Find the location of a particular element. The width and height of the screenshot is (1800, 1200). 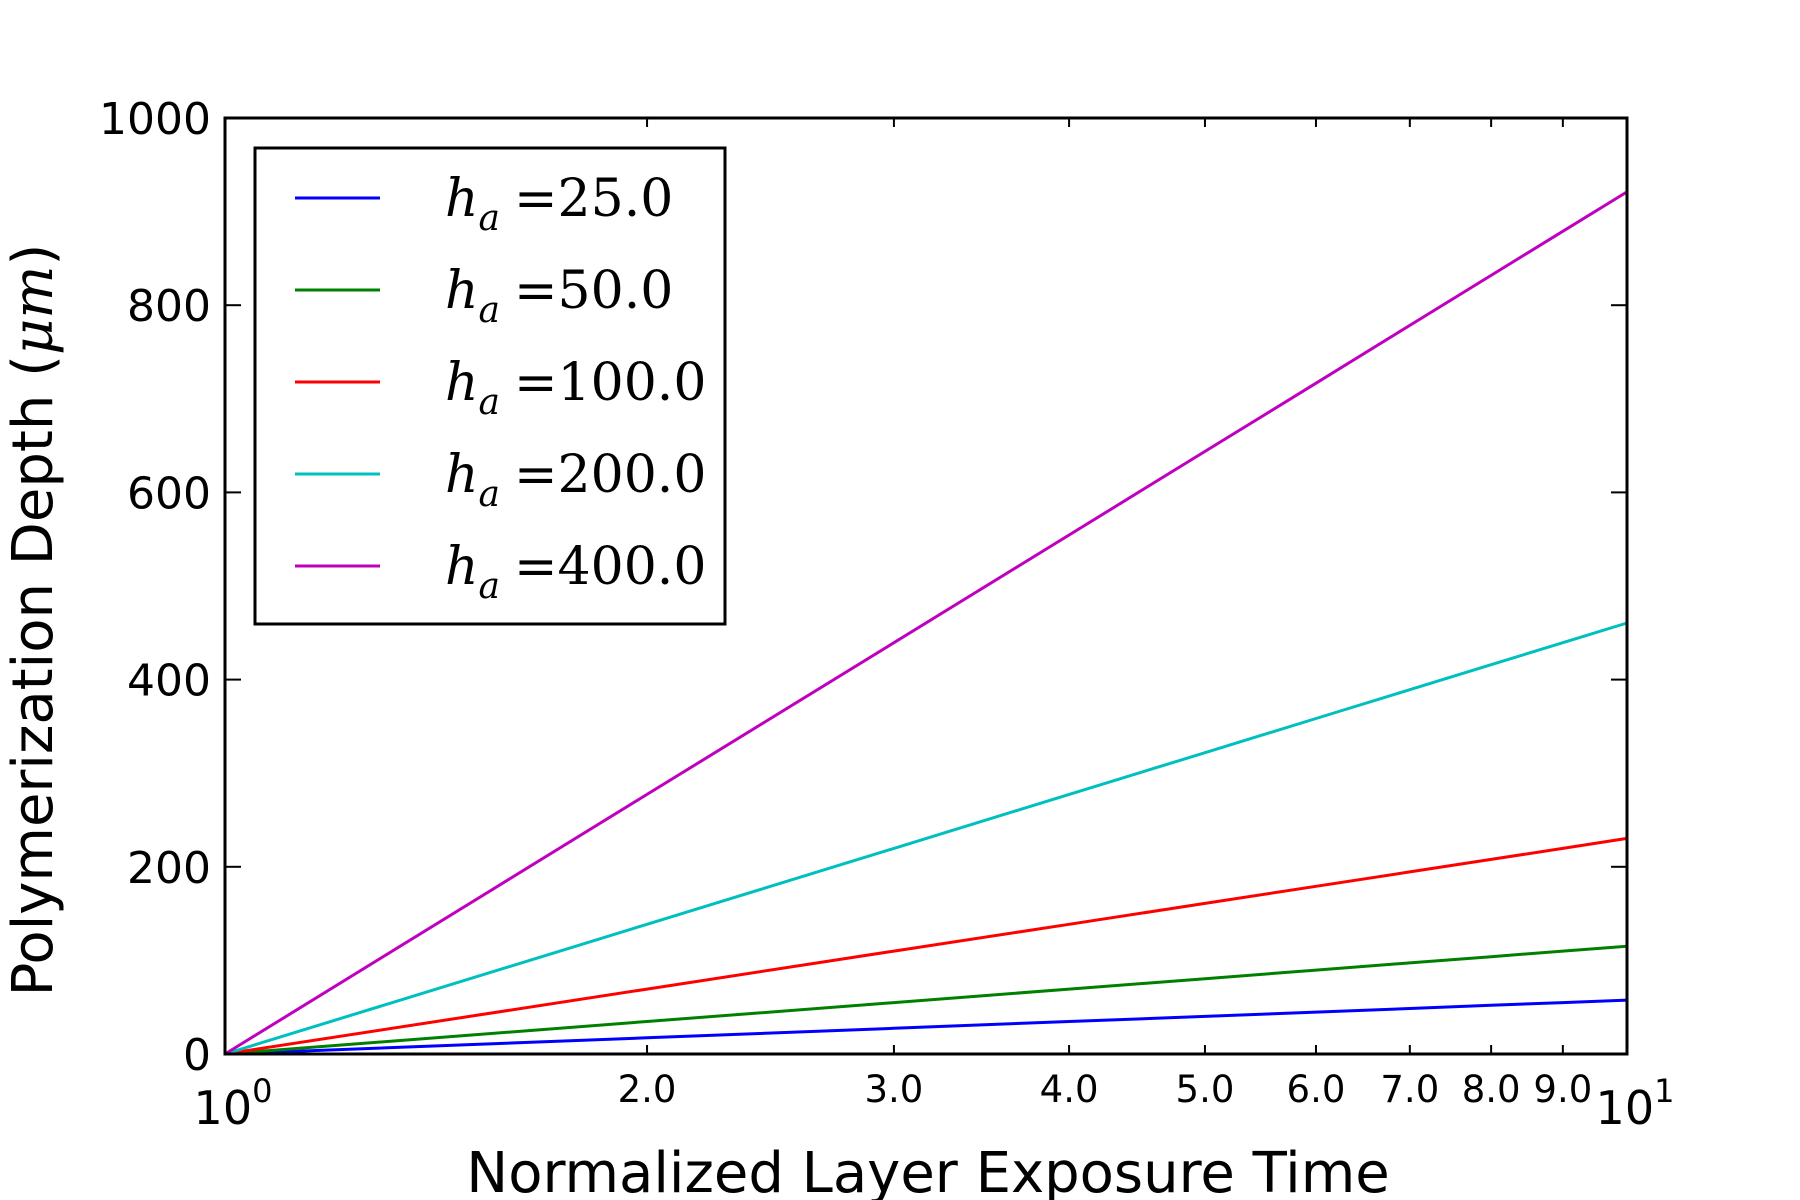

y-tick-label: 800 is located at coordinates (169, 306).